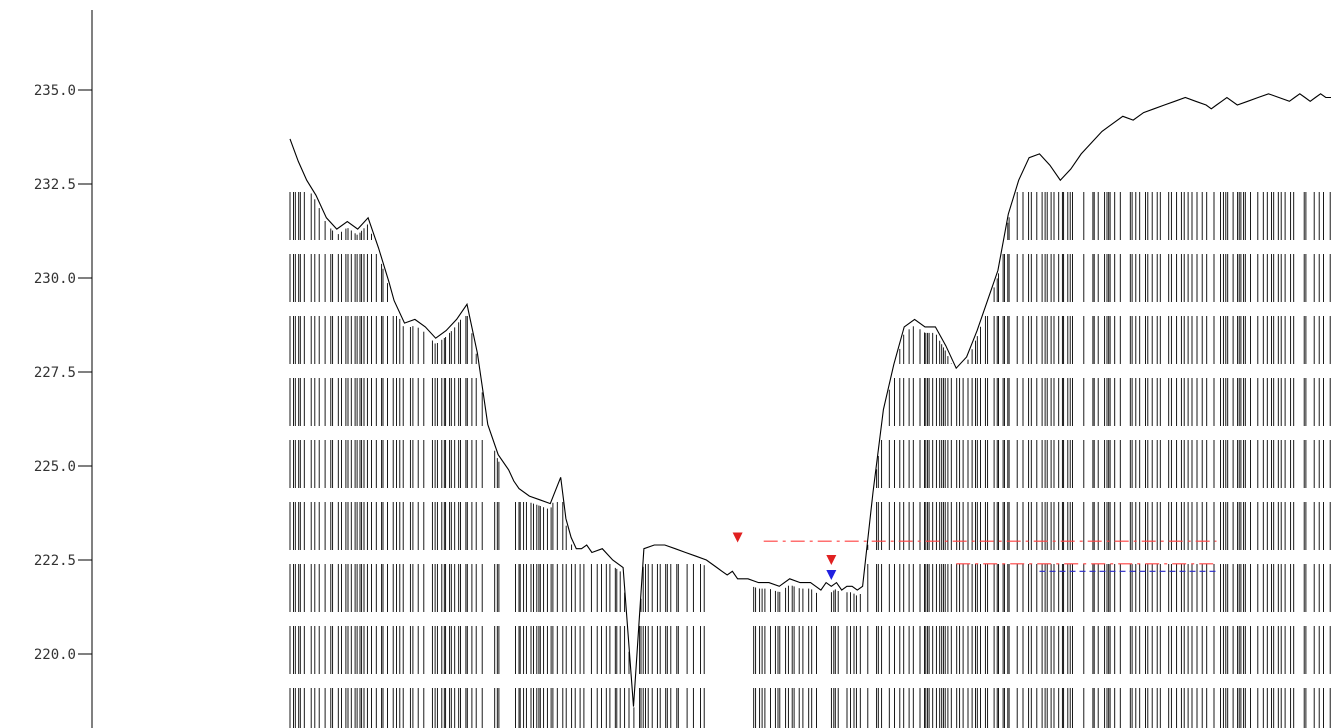 The width and height of the screenshot is (1331, 728). I want to click on y-axis: 220.0 222.5 225.0 227.5 230.0 232.5 235.0, so click(63, 369).